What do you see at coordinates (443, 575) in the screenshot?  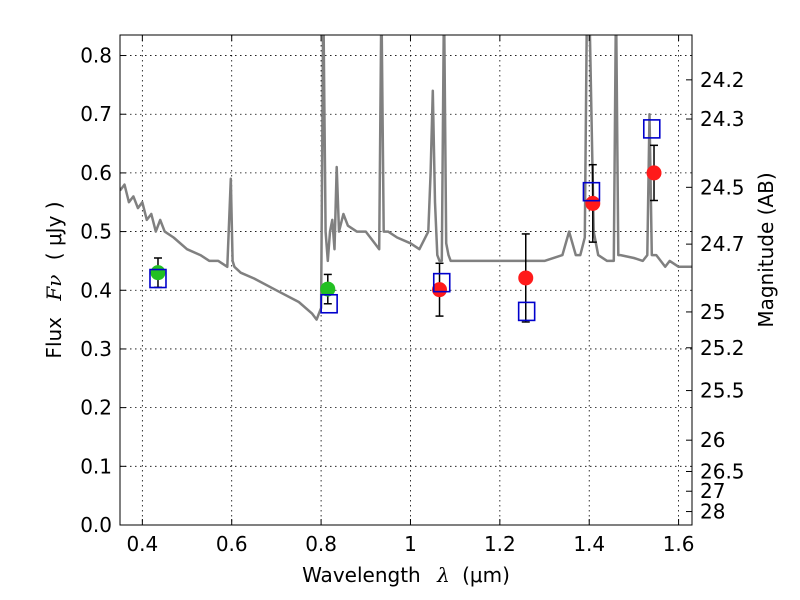 I see `x-axis-symbol: λ` at bounding box center [443, 575].